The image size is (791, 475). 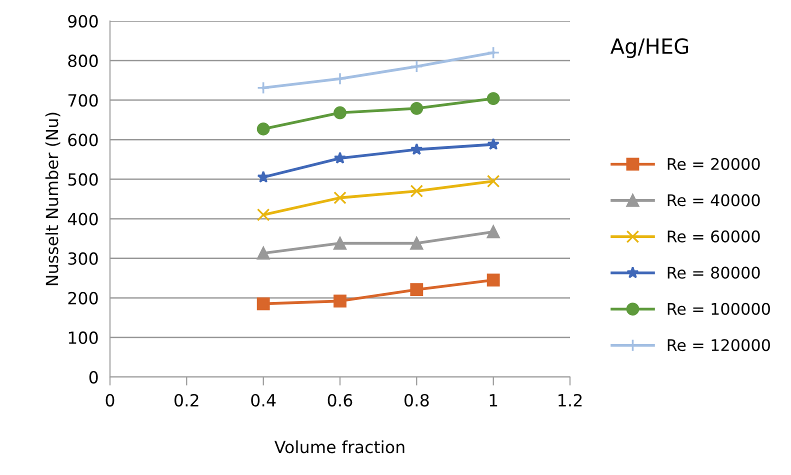 What do you see at coordinates (83, 298) in the screenshot?
I see `y-tick-label: 200` at bounding box center [83, 298].